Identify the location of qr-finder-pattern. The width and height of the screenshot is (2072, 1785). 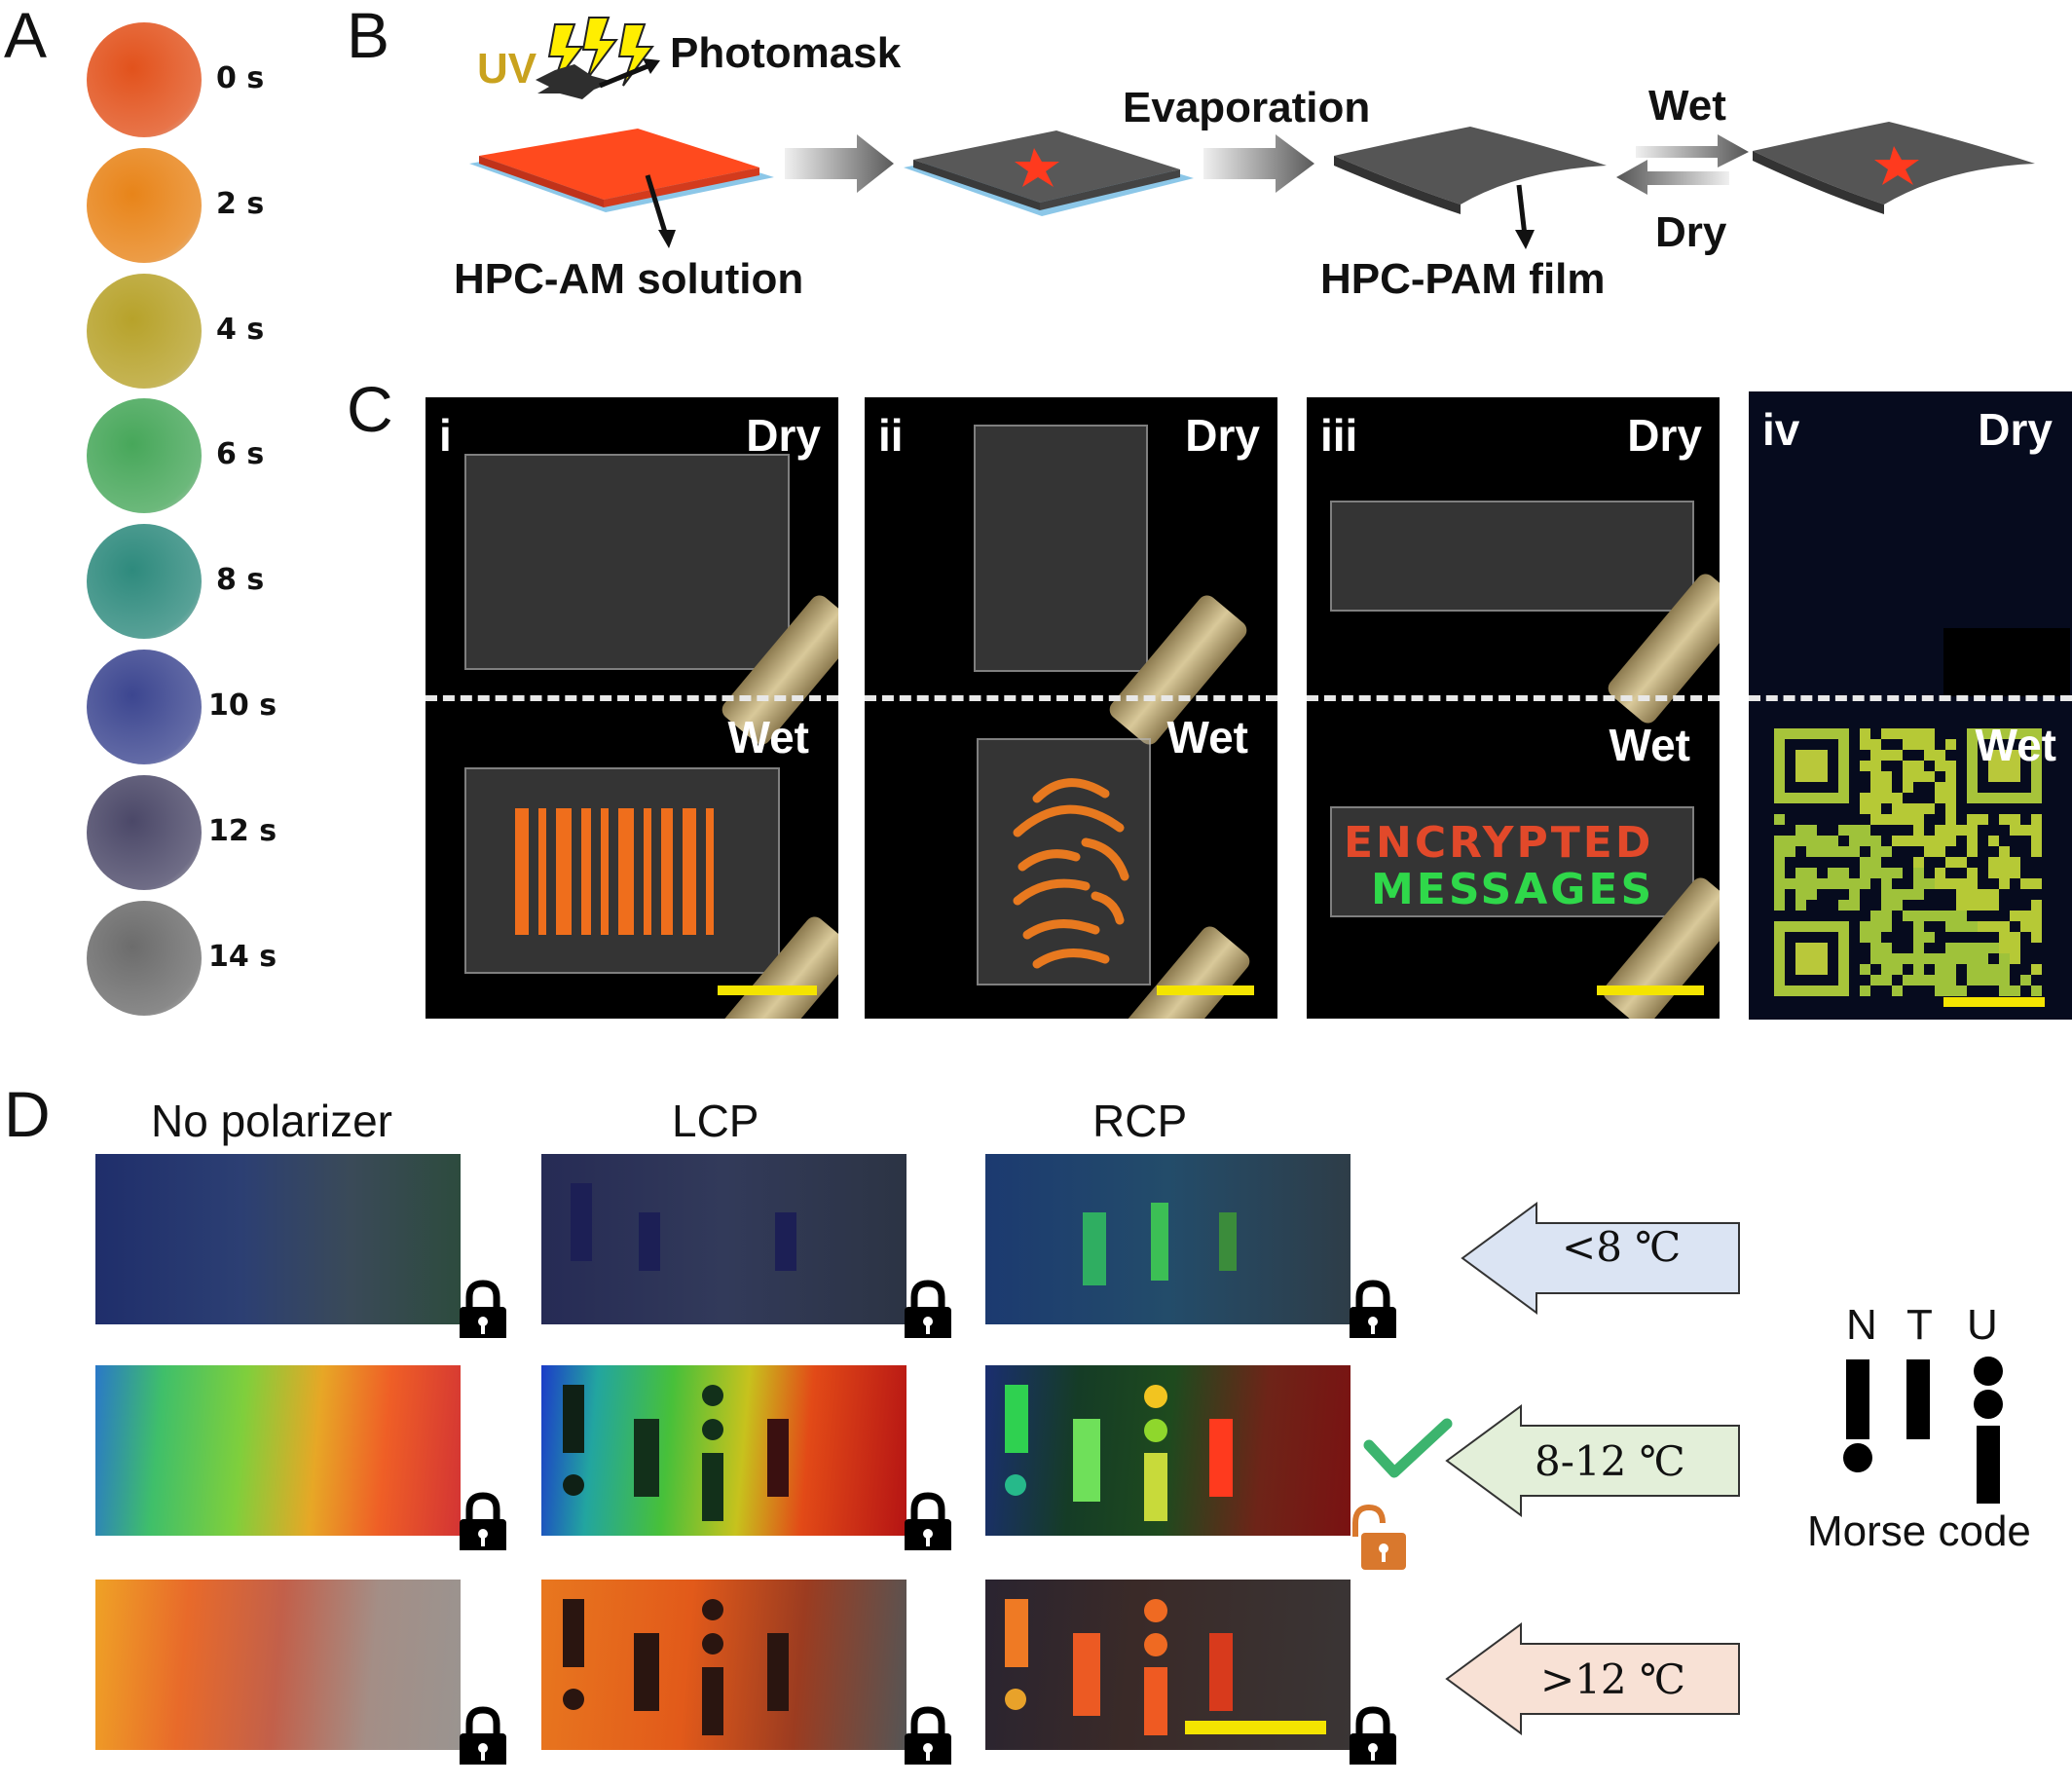
(1811, 766).